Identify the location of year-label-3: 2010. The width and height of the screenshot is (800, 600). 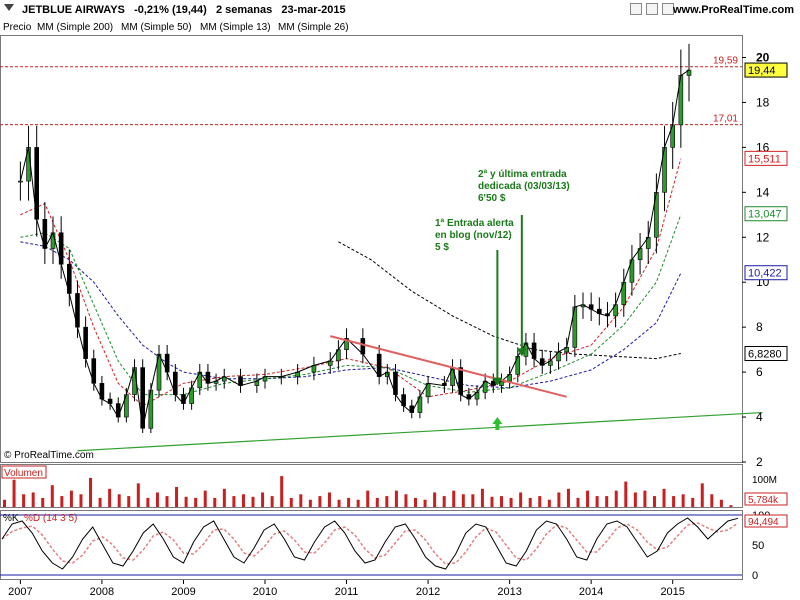
(265, 592).